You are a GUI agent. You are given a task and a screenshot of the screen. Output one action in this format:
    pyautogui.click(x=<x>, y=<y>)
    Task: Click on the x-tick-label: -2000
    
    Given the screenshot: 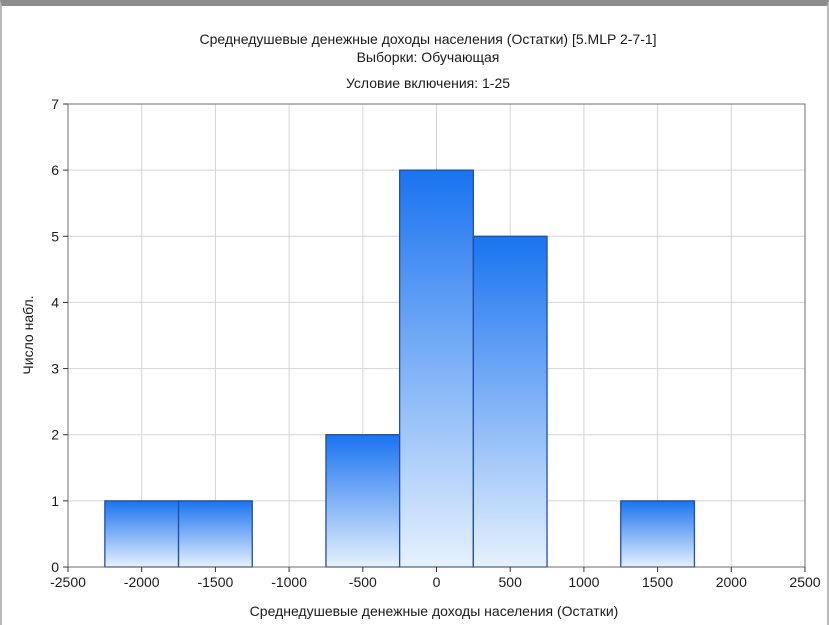 What is the action you would take?
    pyautogui.click(x=142, y=582)
    